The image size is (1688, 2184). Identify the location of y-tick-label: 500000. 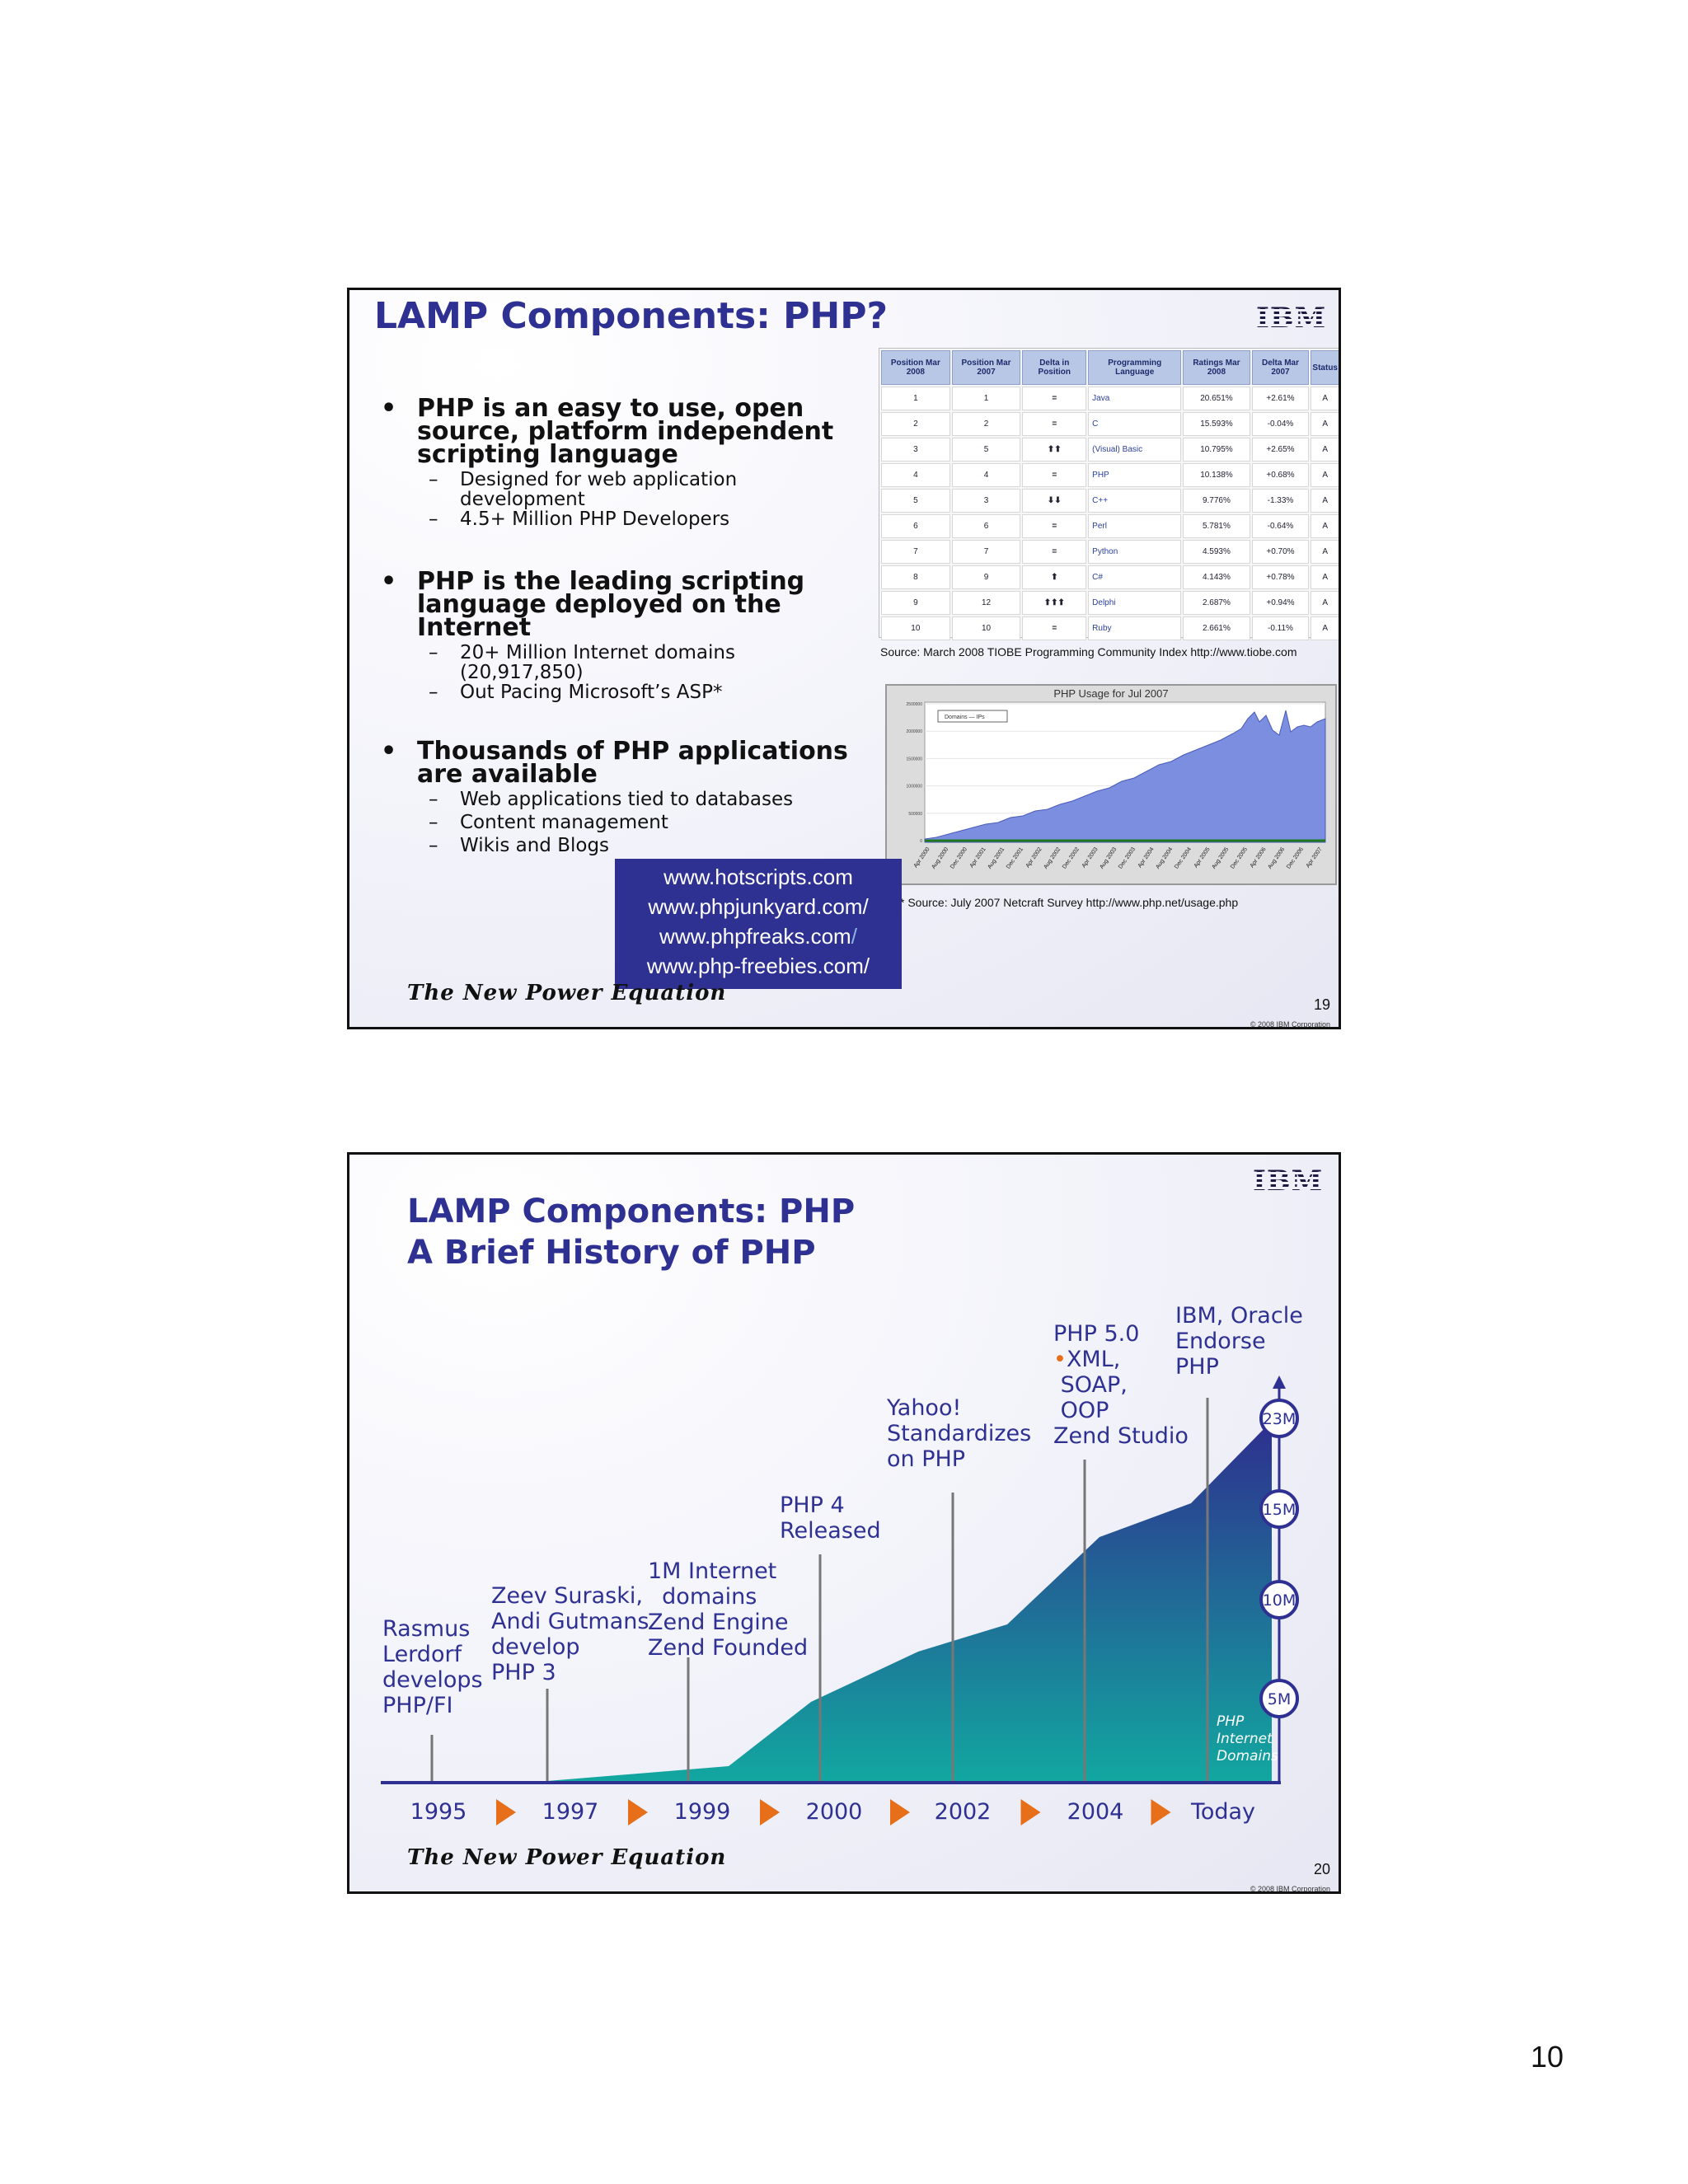
(915, 814).